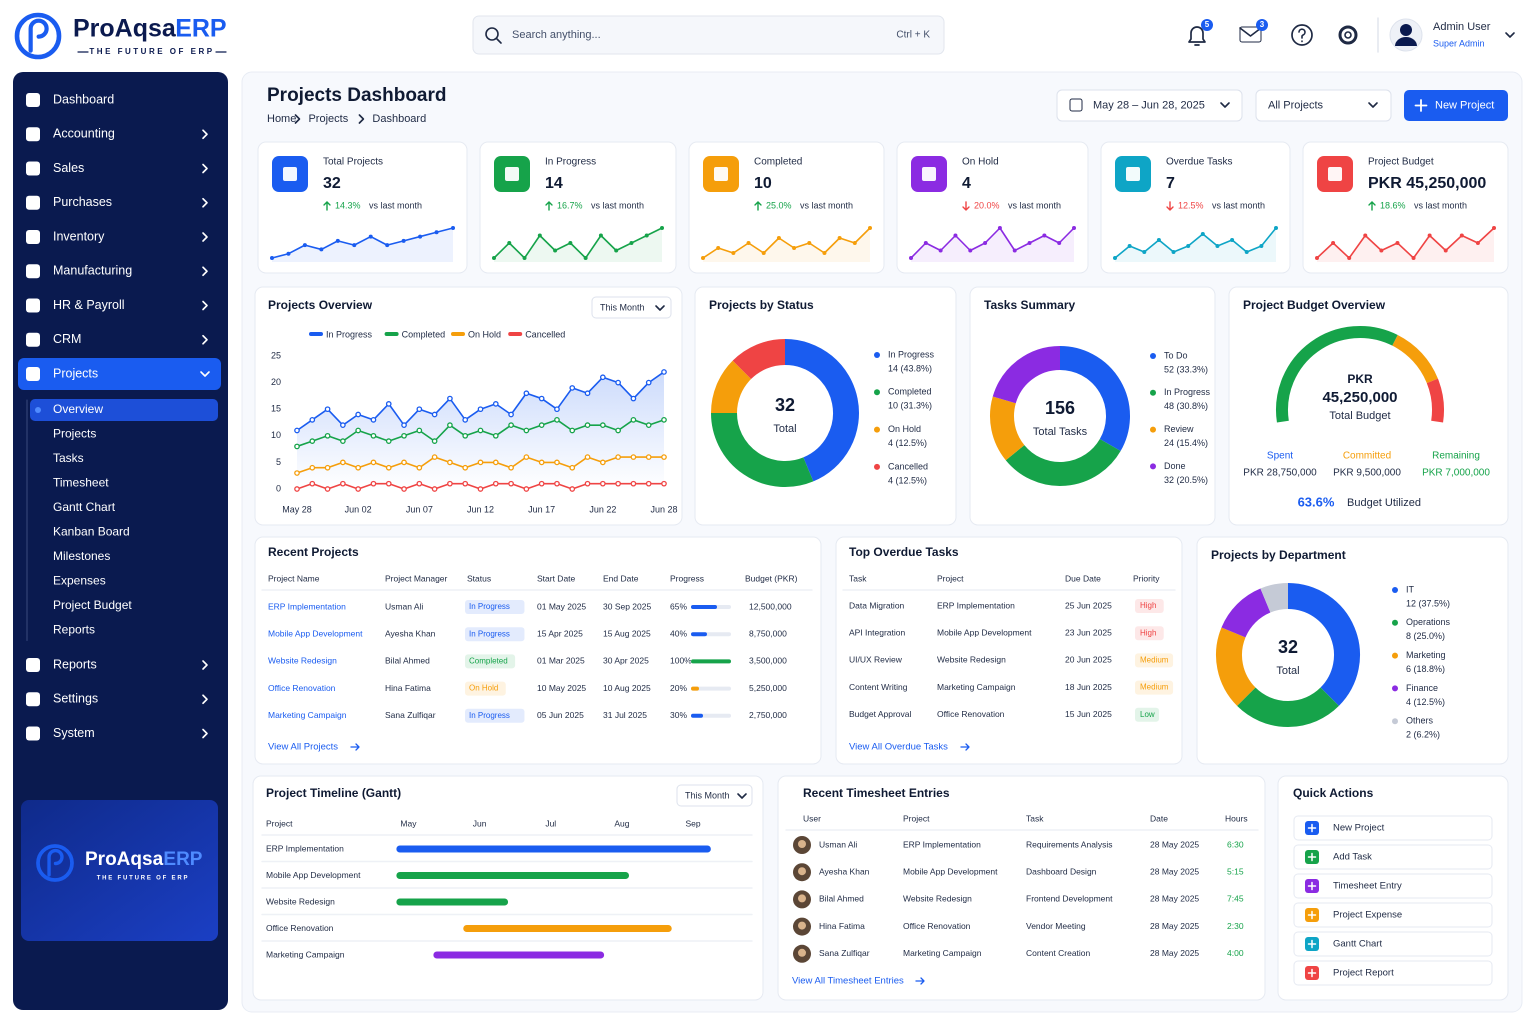 This screenshot has height=1024, width=1536. Describe the element at coordinates (904, 552) in the screenshot. I see `table-title: Top Overdue Tasks` at that location.